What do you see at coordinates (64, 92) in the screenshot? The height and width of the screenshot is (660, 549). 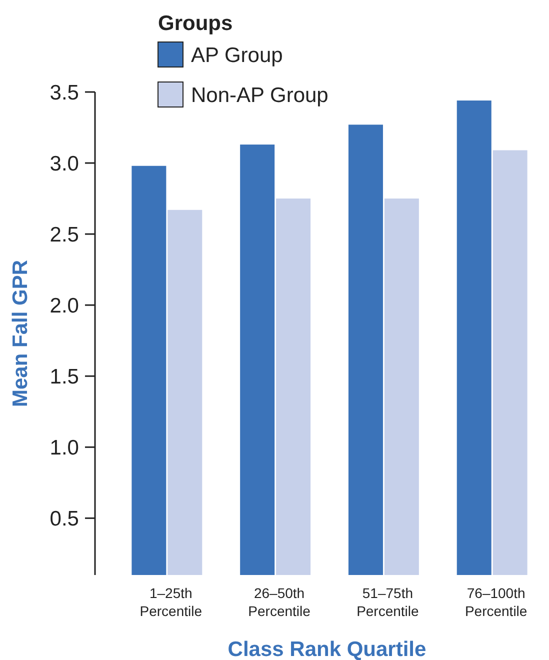 I see `y-tick-label: 3.5` at bounding box center [64, 92].